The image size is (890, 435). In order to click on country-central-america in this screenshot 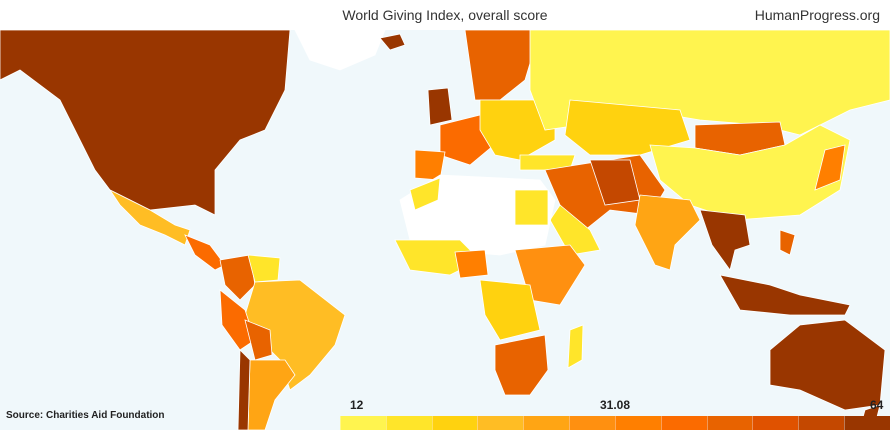, I will do `click(205, 252)`.